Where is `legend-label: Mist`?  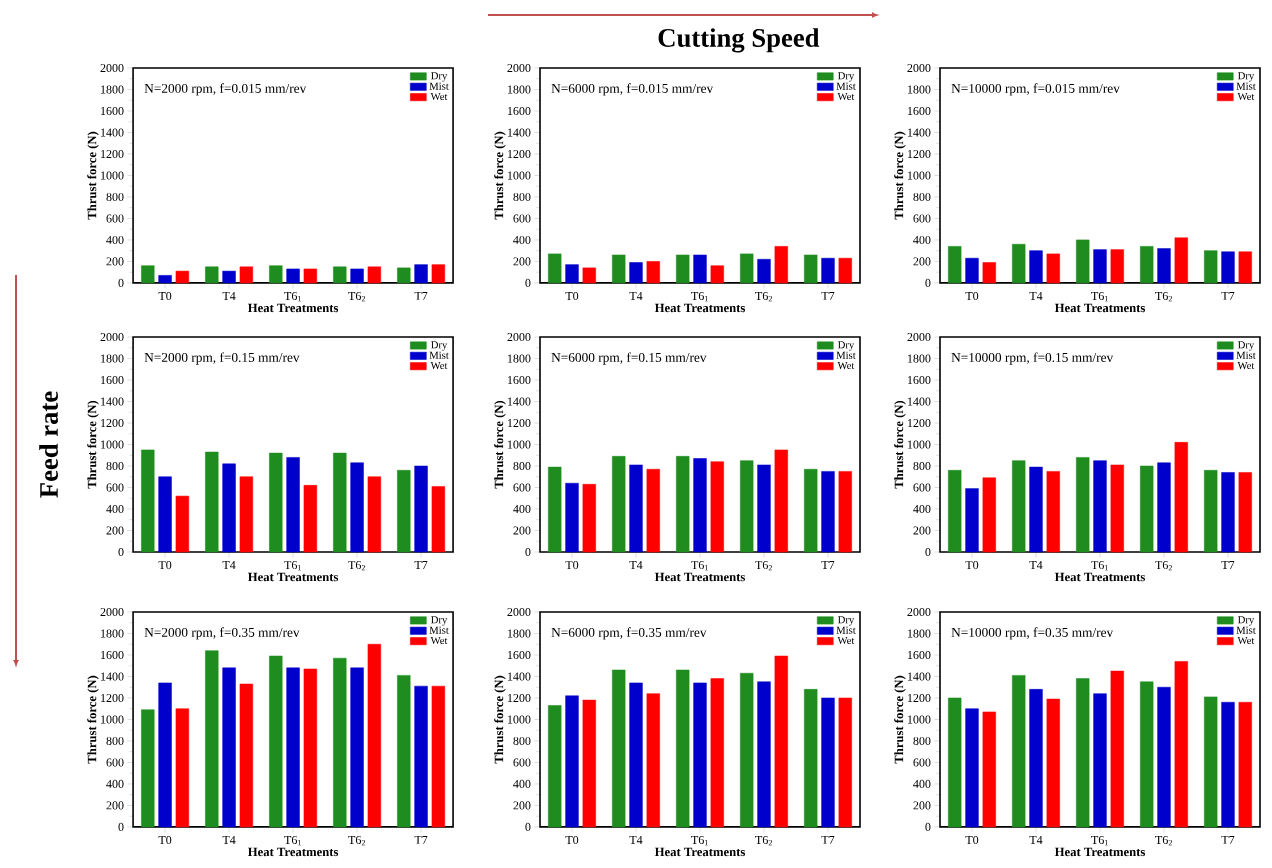
legend-label: Mist is located at coordinates (439, 86).